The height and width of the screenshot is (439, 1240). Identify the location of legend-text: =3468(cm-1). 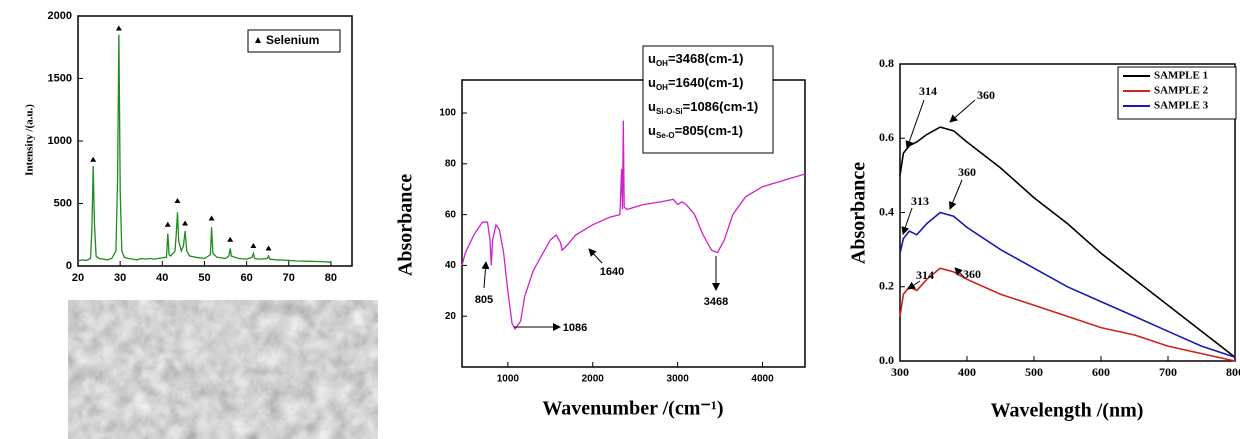
(706, 58).